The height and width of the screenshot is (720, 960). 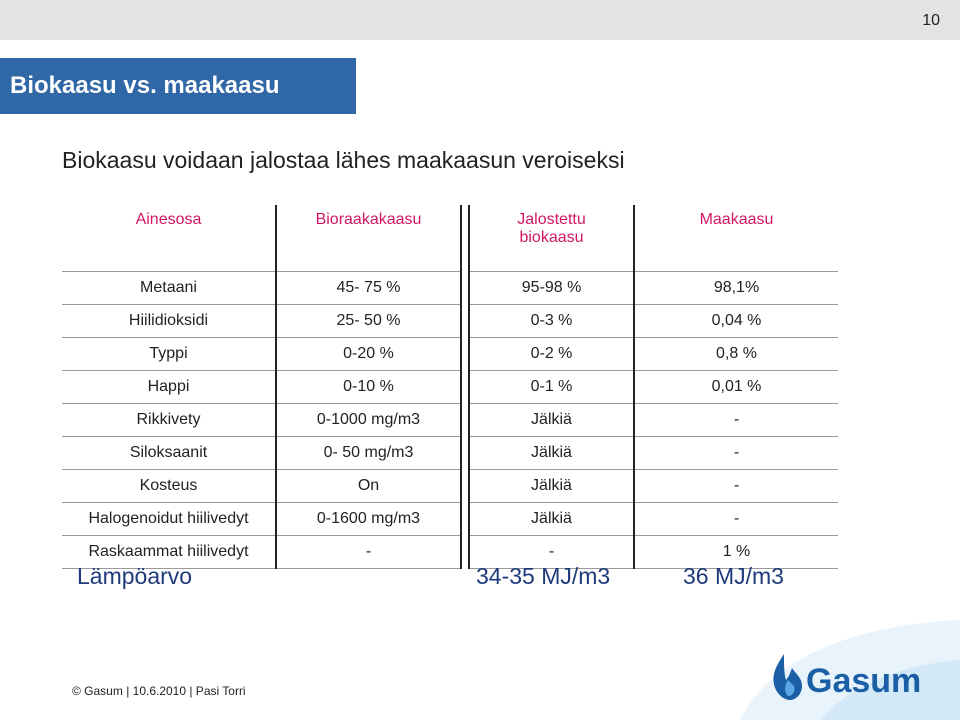 I want to click on page-number: 10, so click(x=931, y=20).